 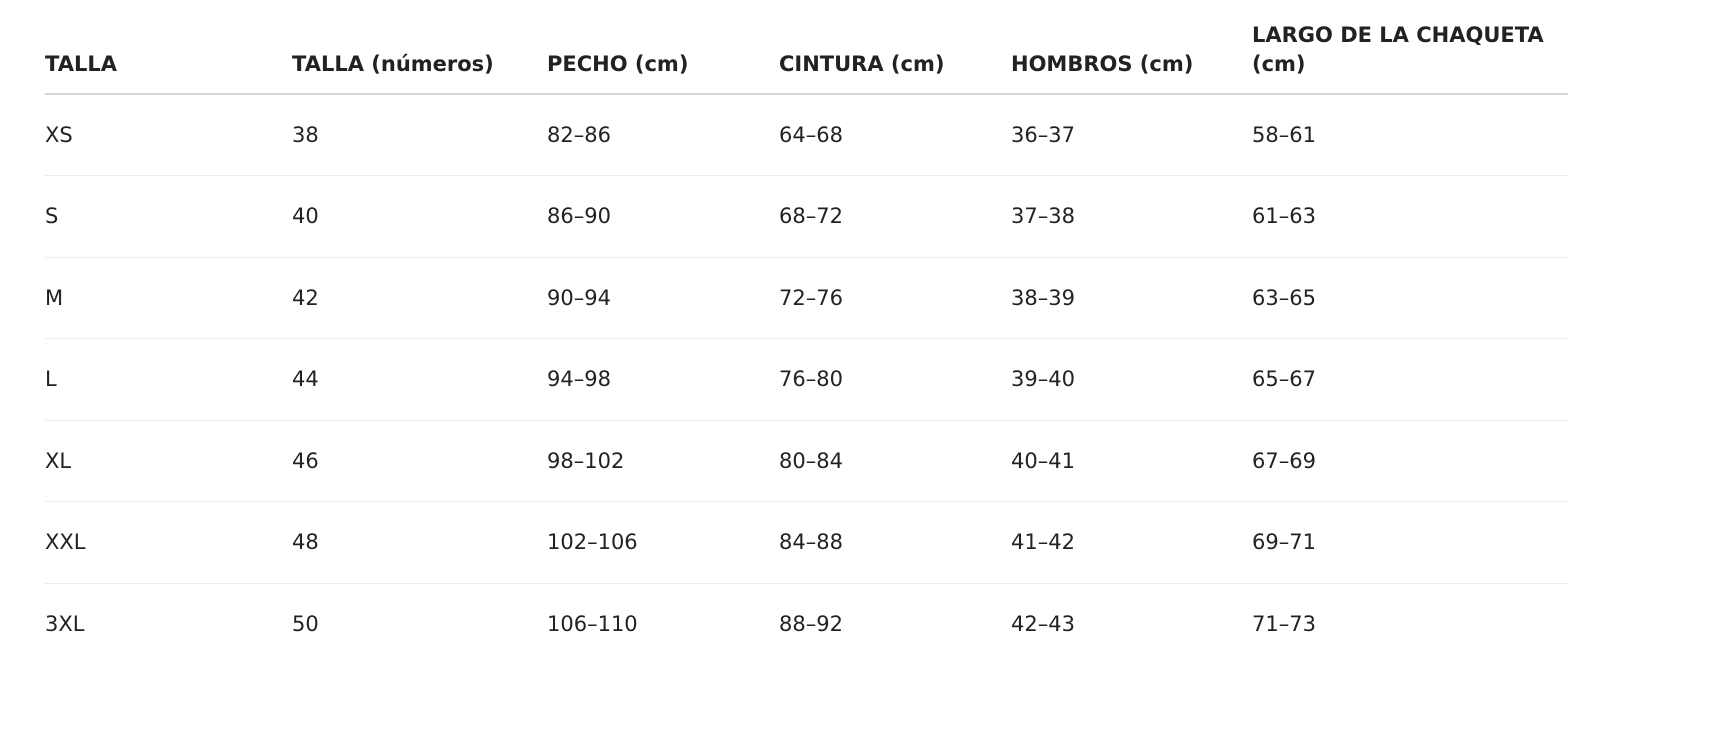 I want to click on table-cell: 98–102, so click(x=663, y=461).